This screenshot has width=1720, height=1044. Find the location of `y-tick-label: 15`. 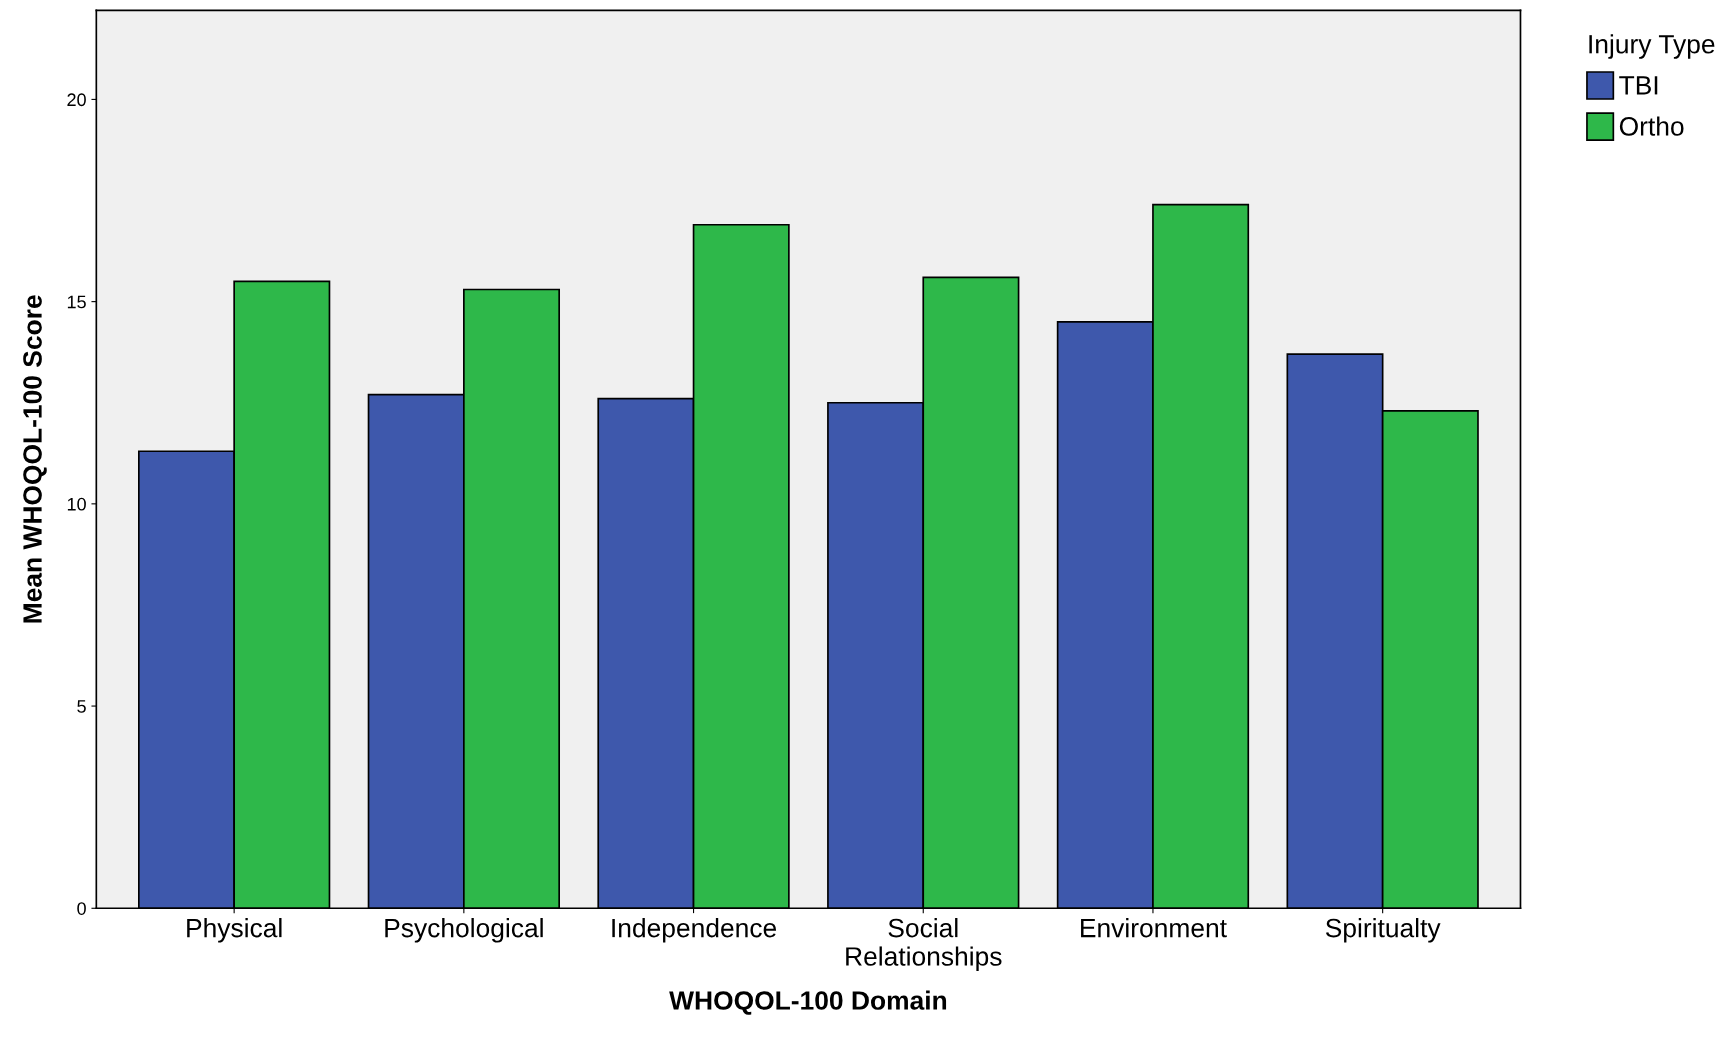

y-tick-label: 15 is located at coordinates (76, 302).